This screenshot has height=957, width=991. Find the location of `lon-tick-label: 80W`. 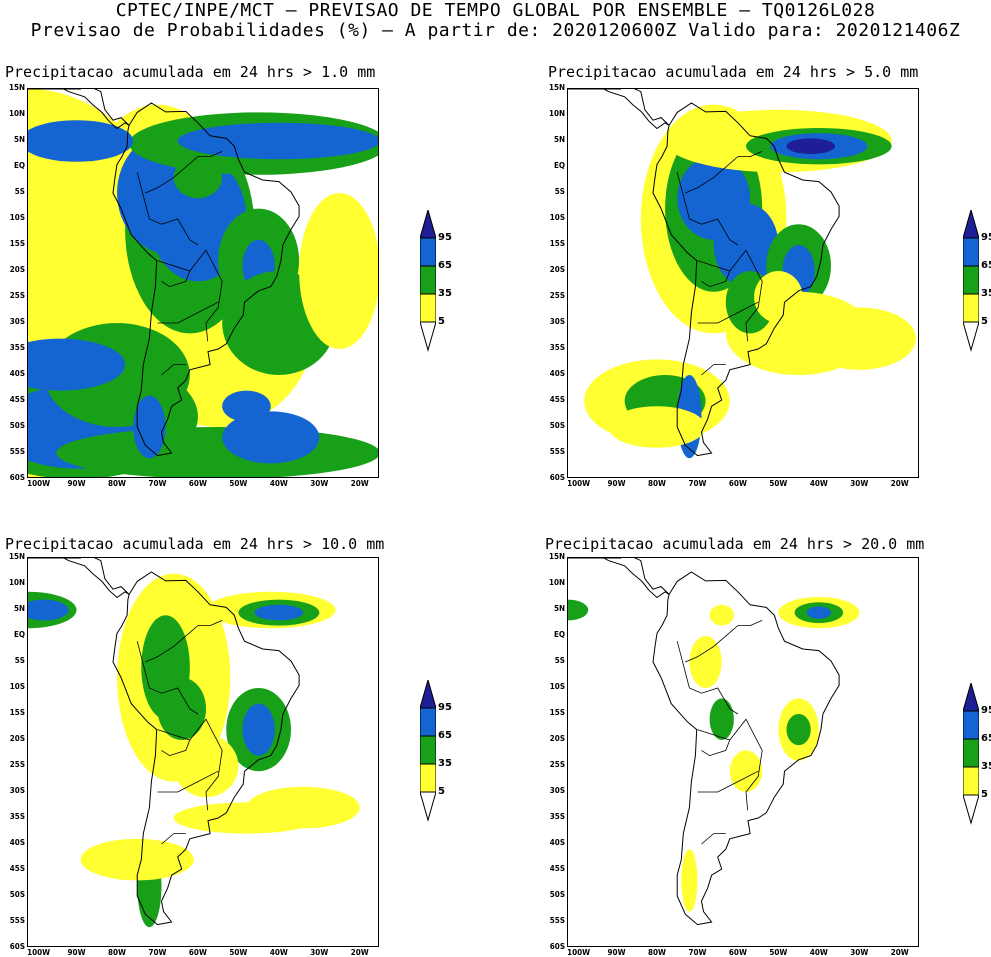

lon-tick-label: 80W is located at coordinates (117, 483).